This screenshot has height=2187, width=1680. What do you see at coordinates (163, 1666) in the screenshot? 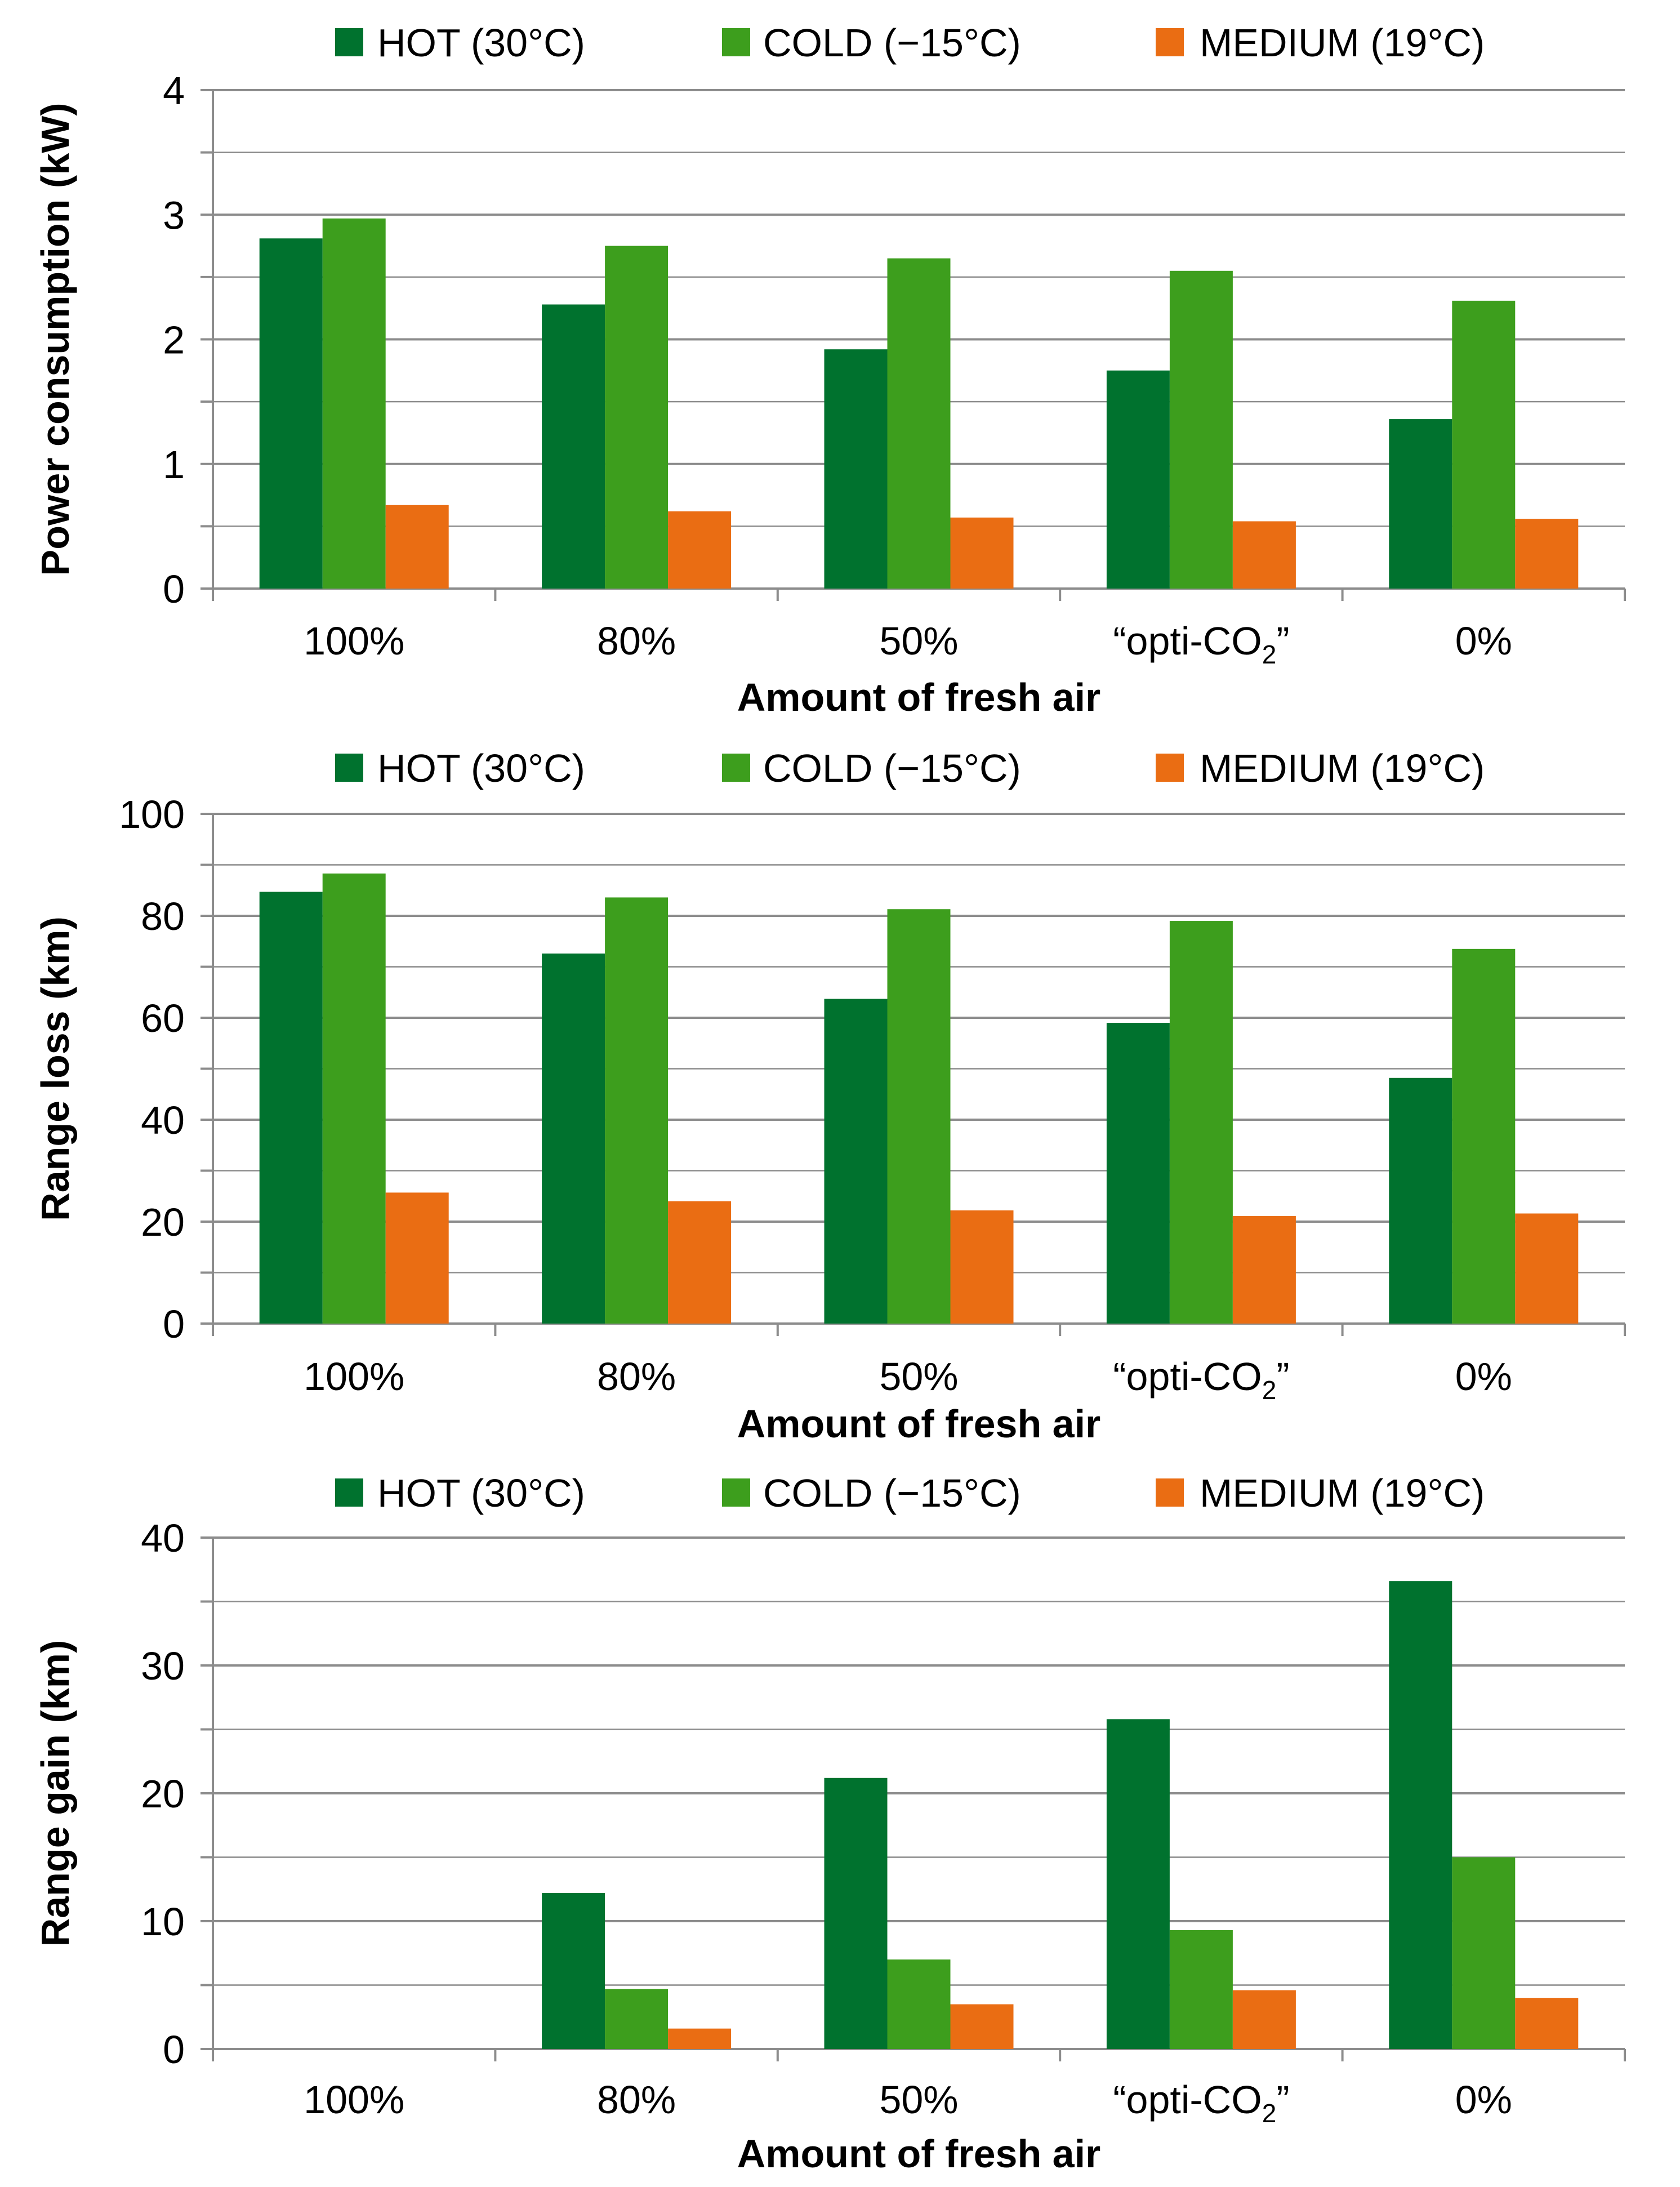
I see `y-tick-label: 30` at bounding box center [163, 1666].